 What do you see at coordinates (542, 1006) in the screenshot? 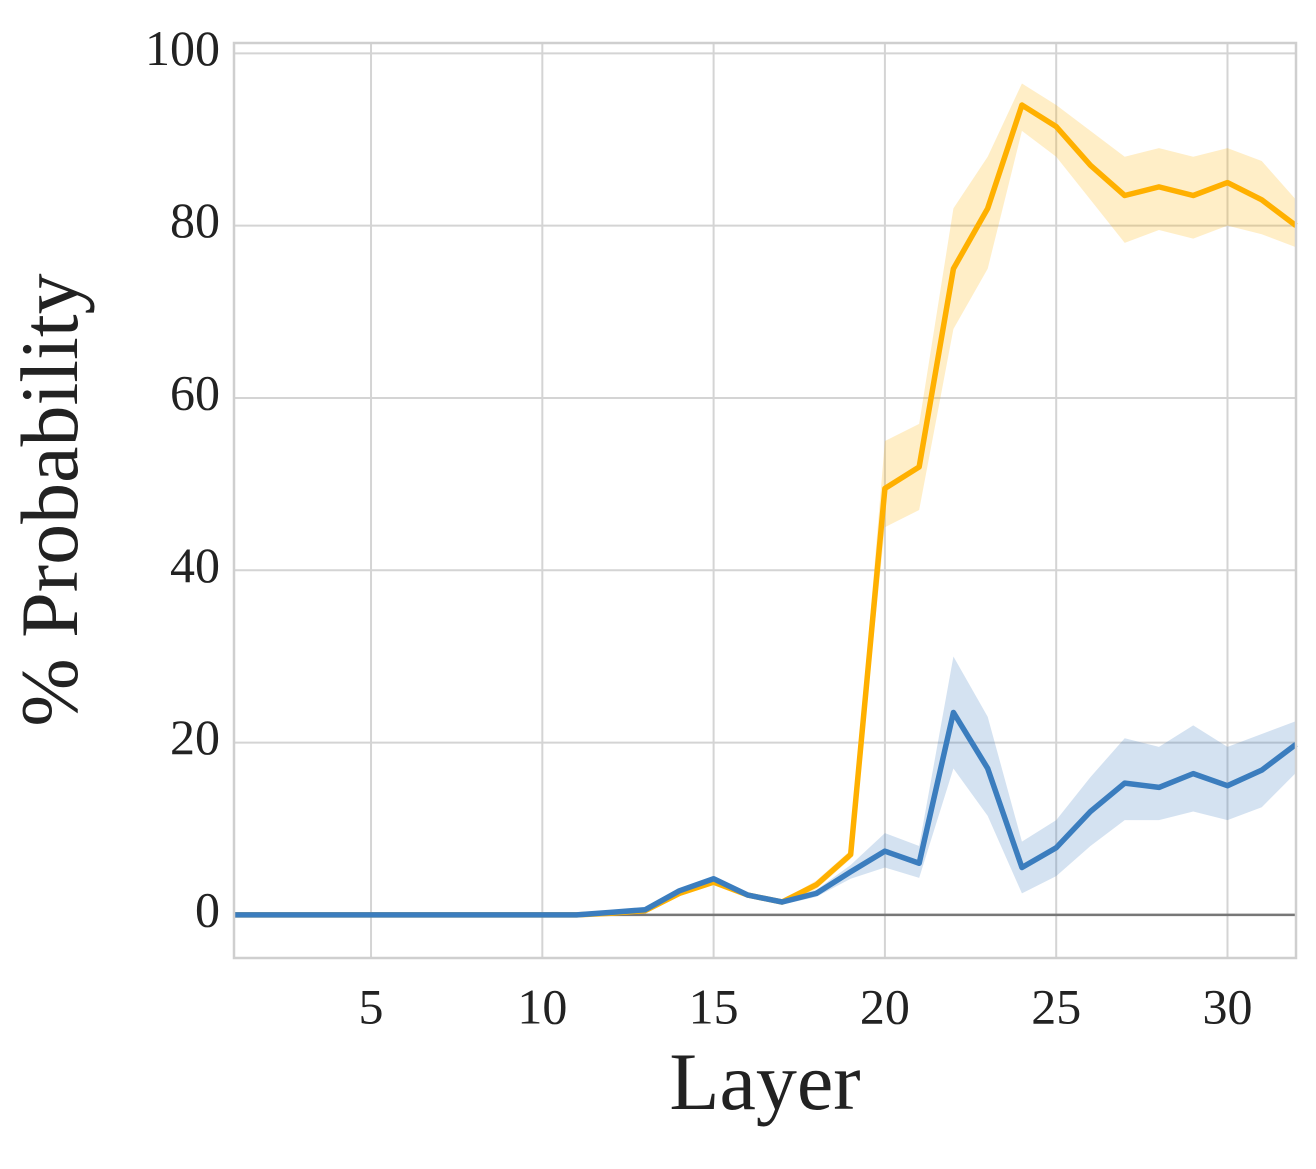
I see `x-tick-label: 10` at bounding box center [542, 1006].